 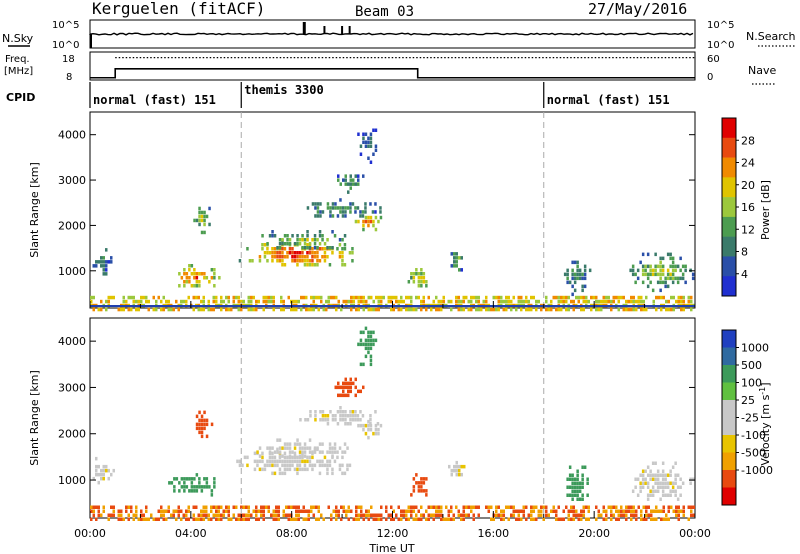 I want to click on freq-unit-label: [MHz], so click(x=18, y=71).